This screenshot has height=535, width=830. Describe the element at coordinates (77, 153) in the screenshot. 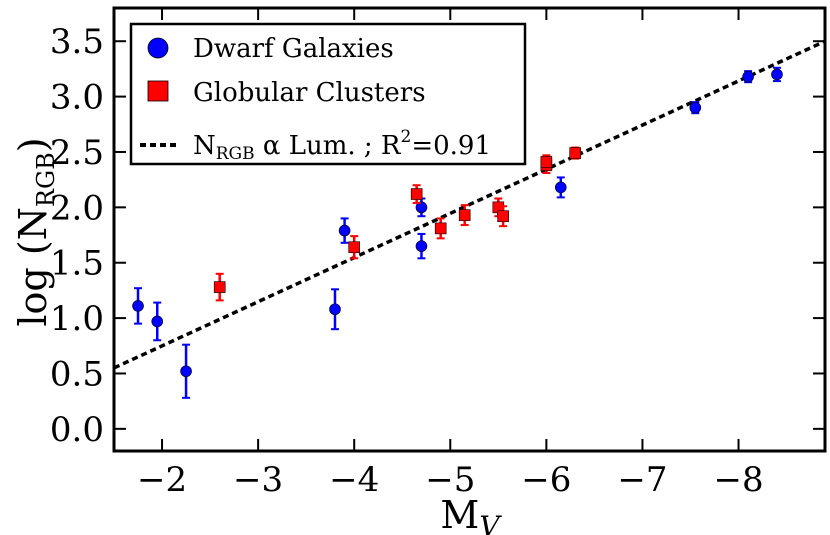

I see `y-tick-label: 2.5` at that location.